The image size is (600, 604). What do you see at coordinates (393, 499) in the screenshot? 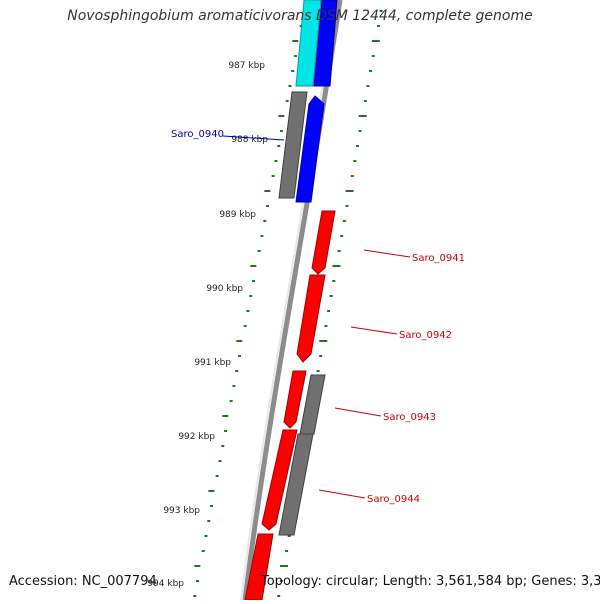
I see `gene-label-saro-0944: Saro_0944` at bounding box center [393, 499].